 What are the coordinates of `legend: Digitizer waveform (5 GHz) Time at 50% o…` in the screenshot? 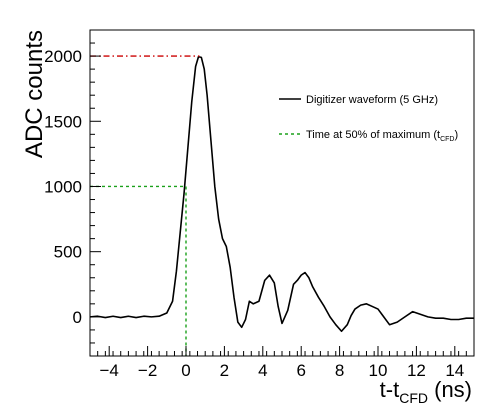 It's located at (368, 118).